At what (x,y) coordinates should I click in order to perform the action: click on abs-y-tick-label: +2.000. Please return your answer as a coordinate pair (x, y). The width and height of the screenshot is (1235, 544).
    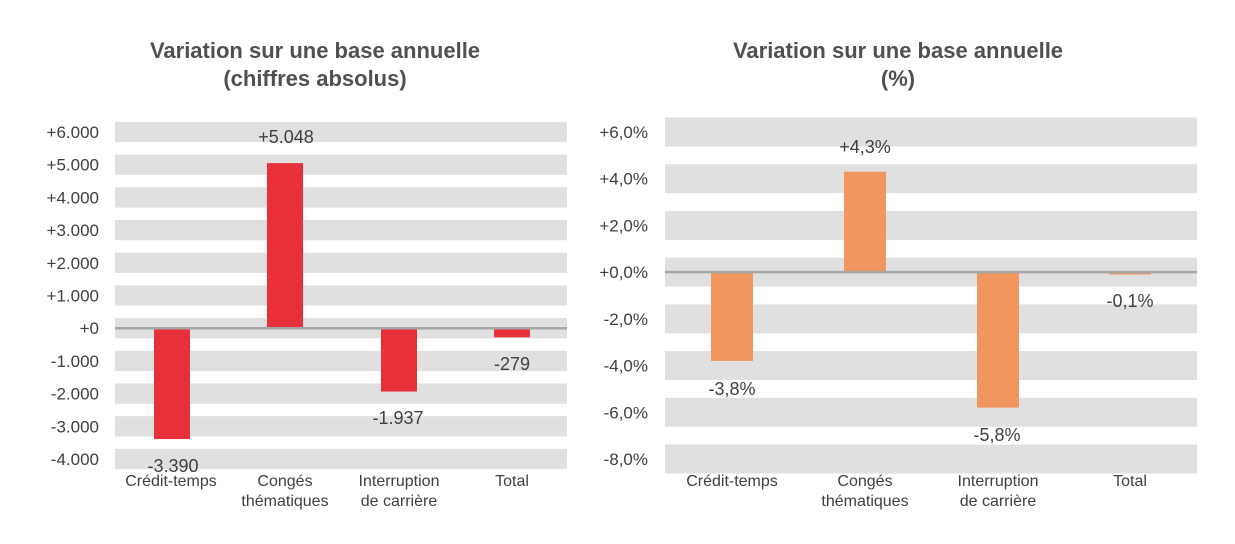
    Looking at the image, I should click on (73, 263).